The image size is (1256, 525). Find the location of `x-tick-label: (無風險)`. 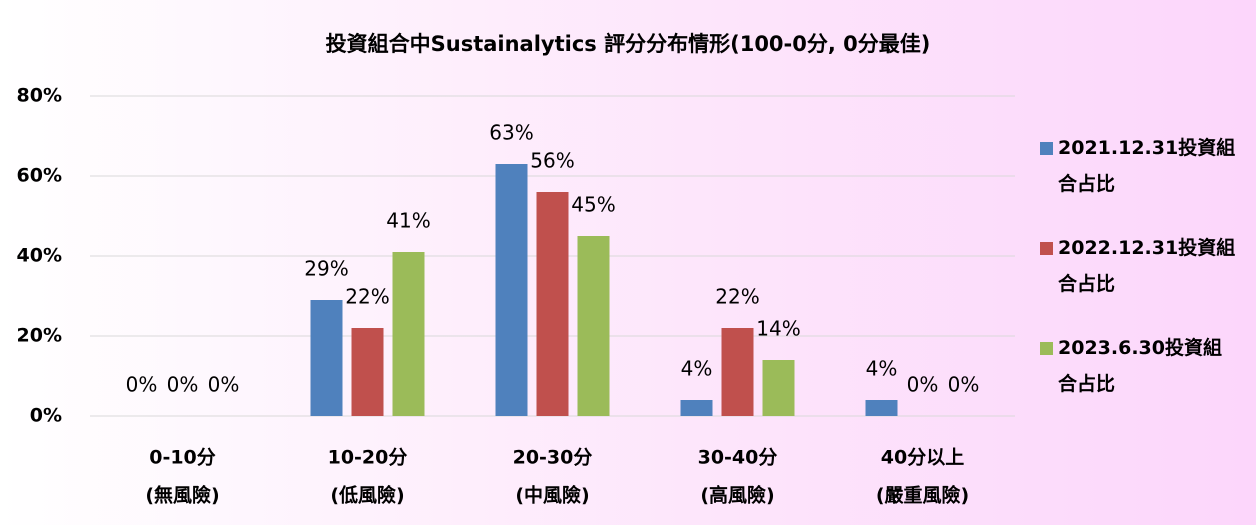

x-tick-label: (無風險) is located at coordinates (182, 495).